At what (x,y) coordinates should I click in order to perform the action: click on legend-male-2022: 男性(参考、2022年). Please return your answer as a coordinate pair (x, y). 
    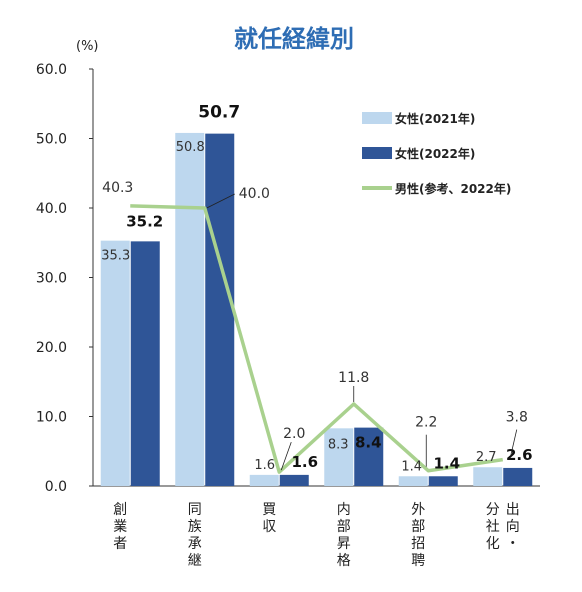
    Looking at the image, I should click on (436, 188).